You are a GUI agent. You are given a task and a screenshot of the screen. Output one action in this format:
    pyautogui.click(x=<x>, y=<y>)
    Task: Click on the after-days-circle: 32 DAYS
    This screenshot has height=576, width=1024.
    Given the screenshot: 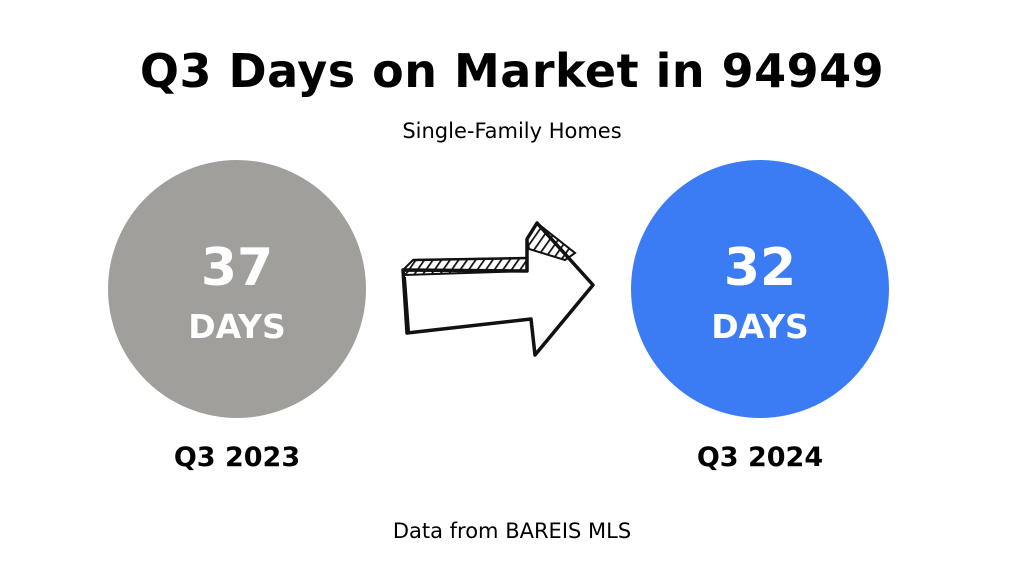 What is the action you would take?
    pyautogui.click(x=760, y=289)
    